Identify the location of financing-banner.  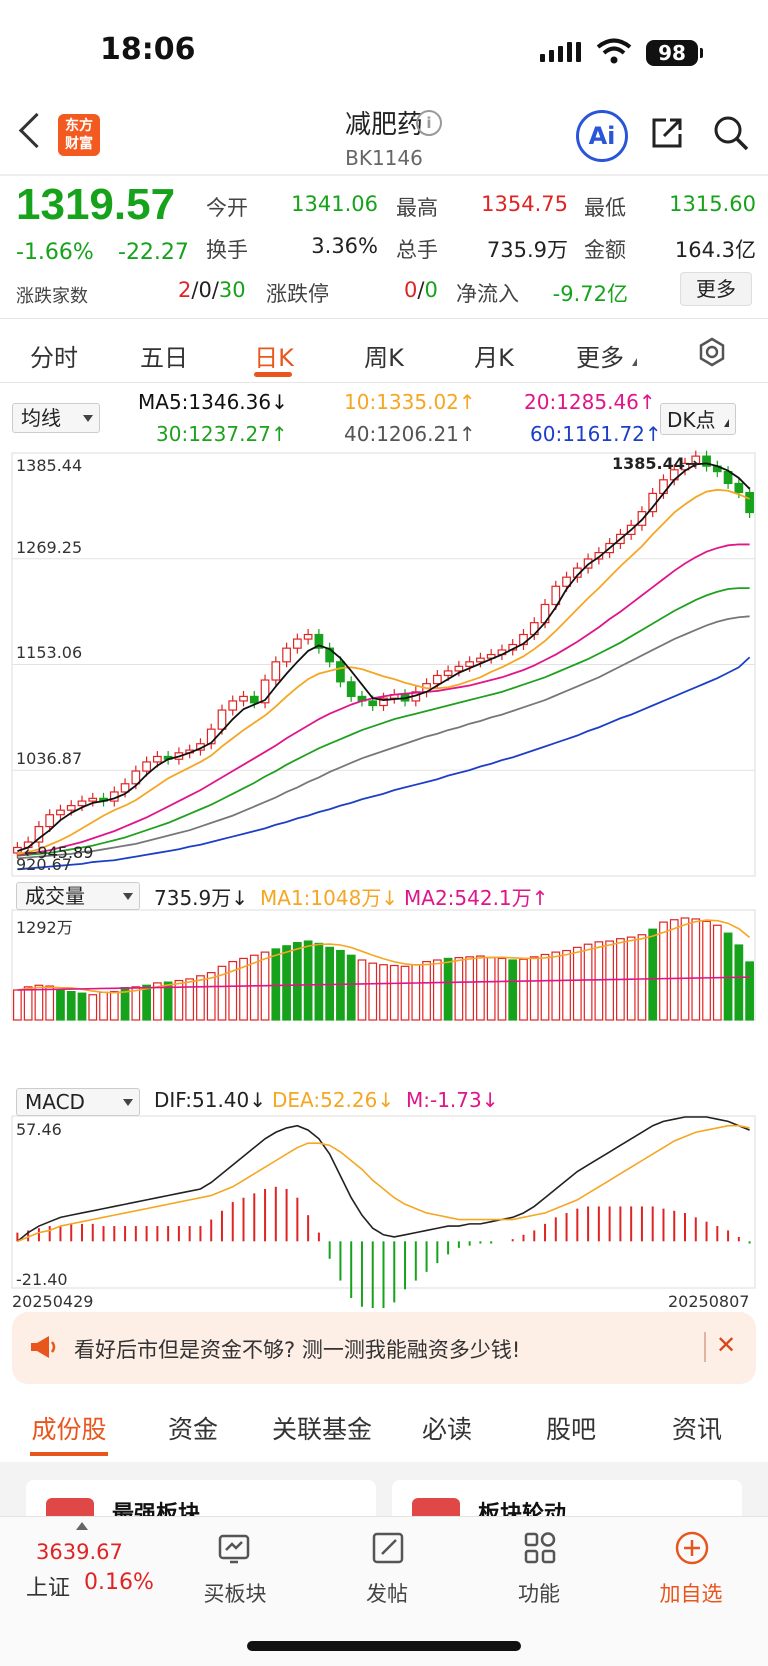
(384, 1348).